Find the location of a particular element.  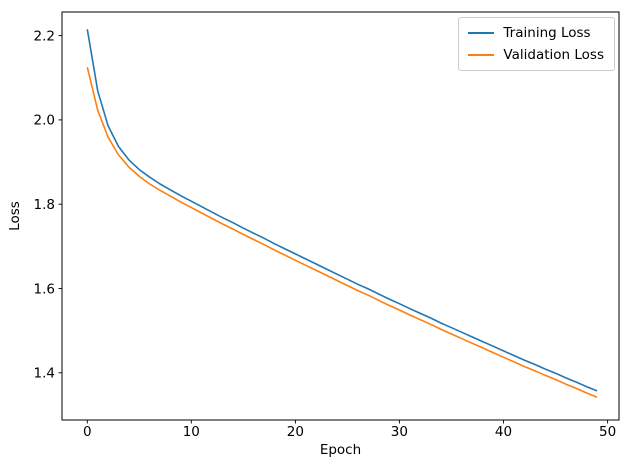

x-tick-label: 40 is located at coordinates (503, 432).